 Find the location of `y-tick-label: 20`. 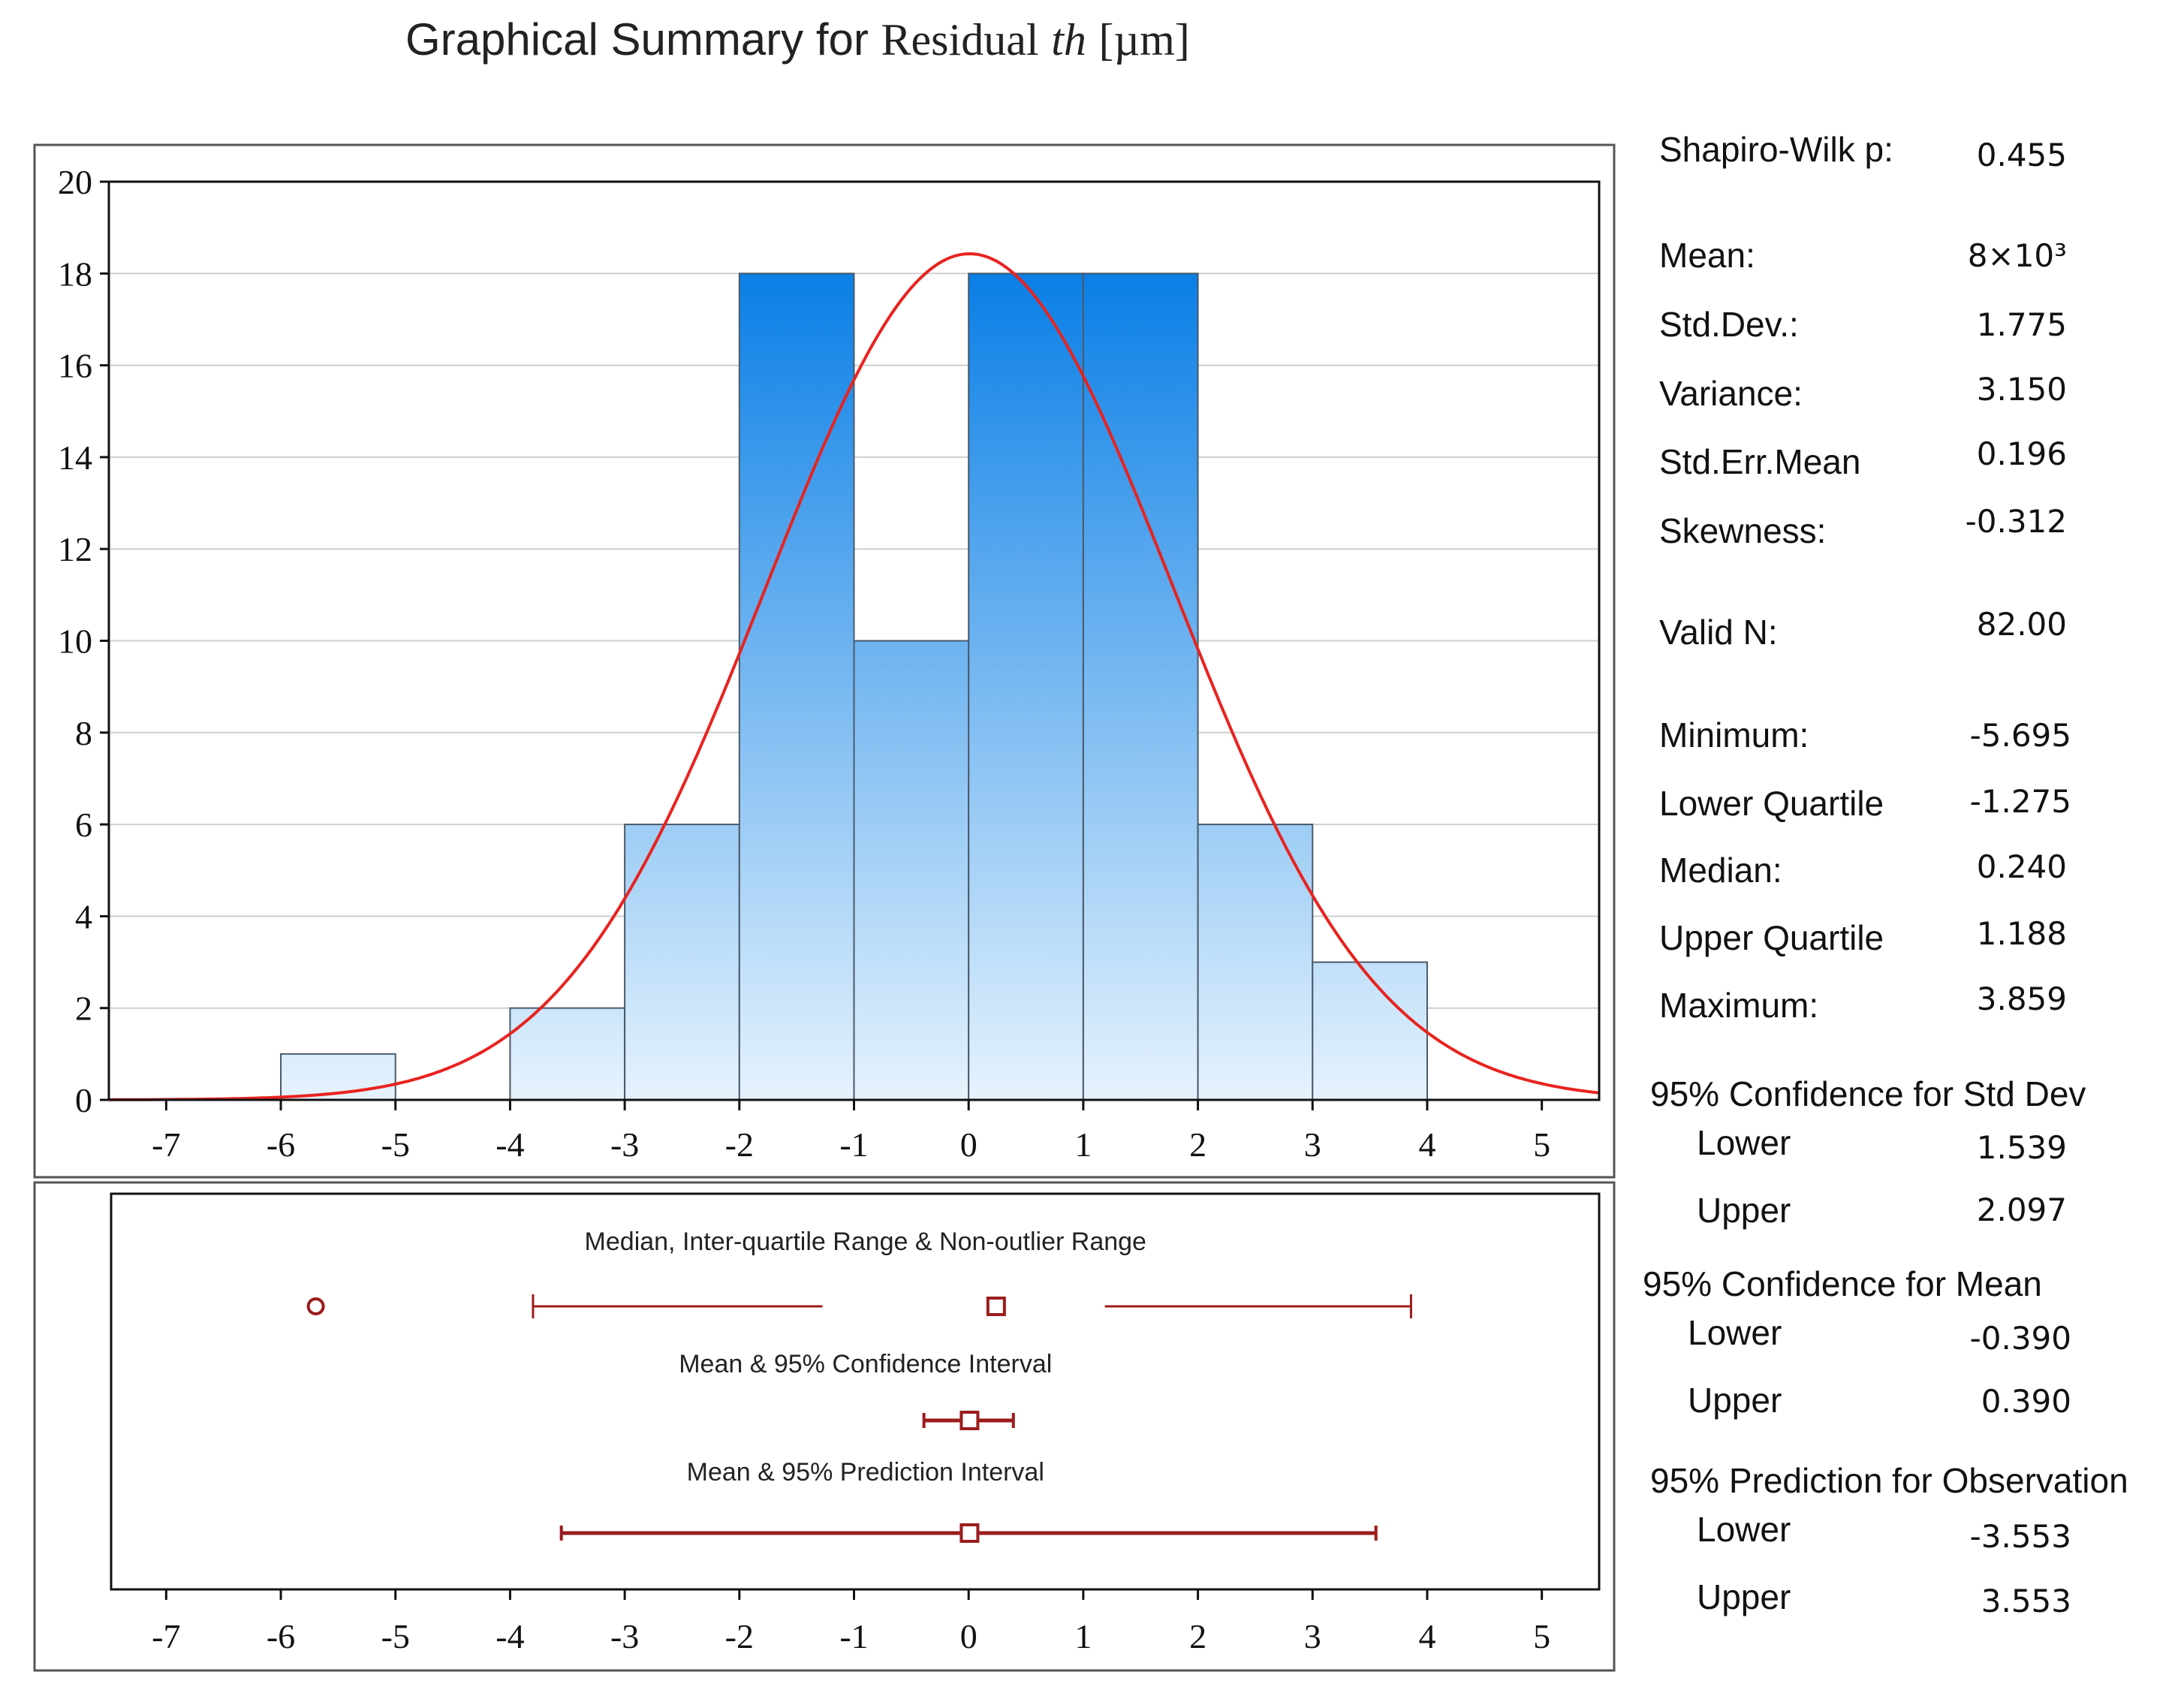

y-tick-label: 20 is located at coordinates (75, 182).